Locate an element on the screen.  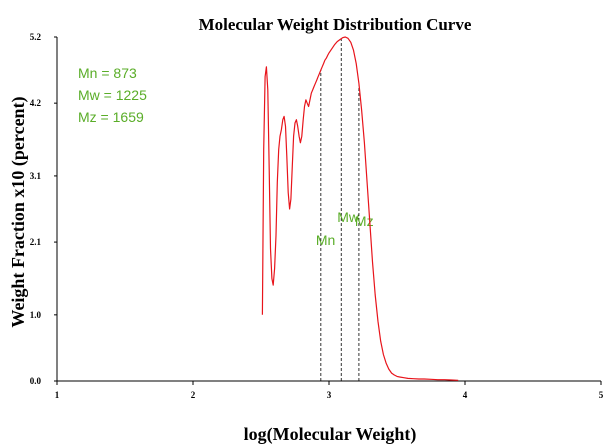
y-tick-label: 2.1 is located at coordinates (36, 242).